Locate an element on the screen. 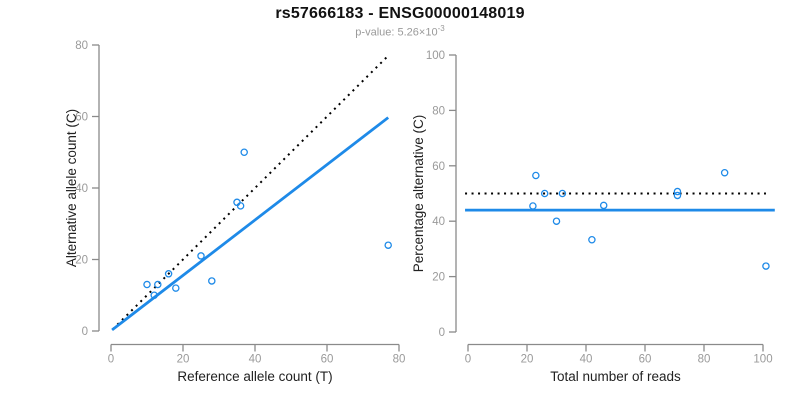  pvalue-exponent: -3 is located at coordinates (441, 28).